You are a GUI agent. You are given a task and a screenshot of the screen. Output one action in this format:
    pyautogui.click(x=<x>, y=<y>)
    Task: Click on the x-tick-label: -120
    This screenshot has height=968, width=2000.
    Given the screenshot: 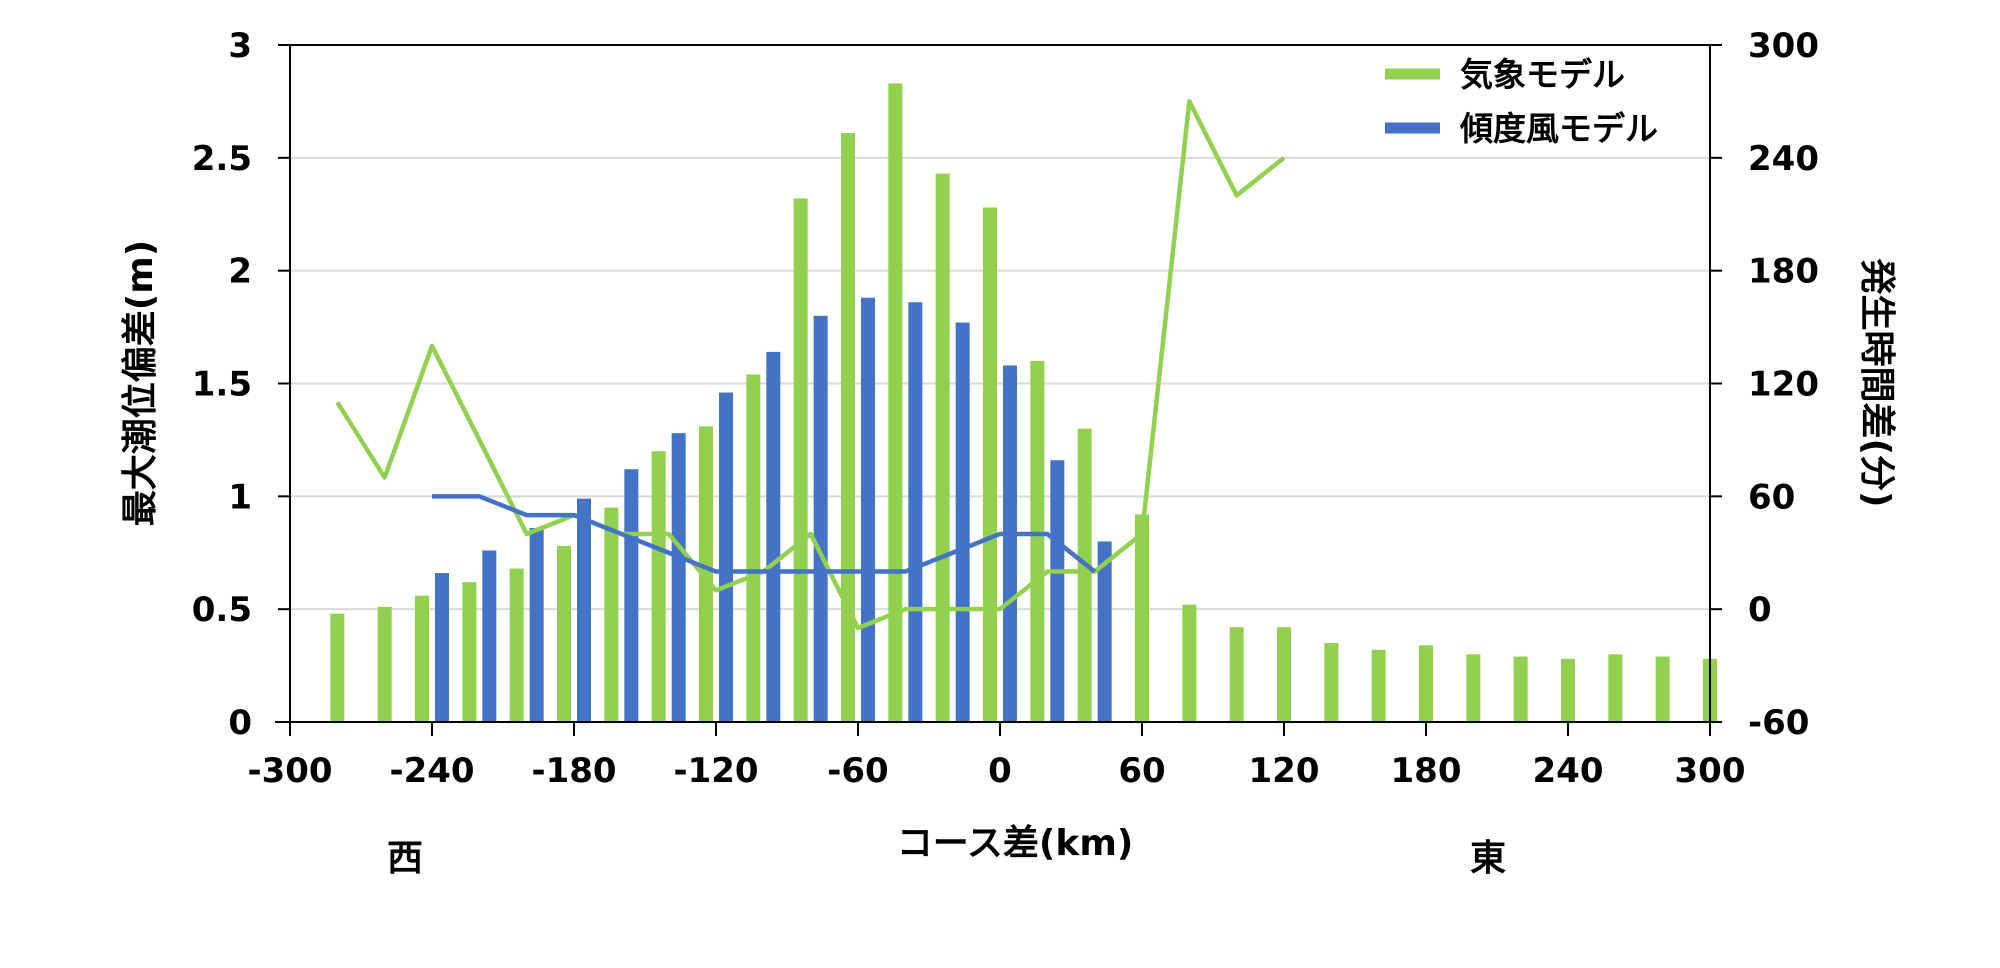 What is the action you would take?
    pyautogui.click(x=715, y=771)
    